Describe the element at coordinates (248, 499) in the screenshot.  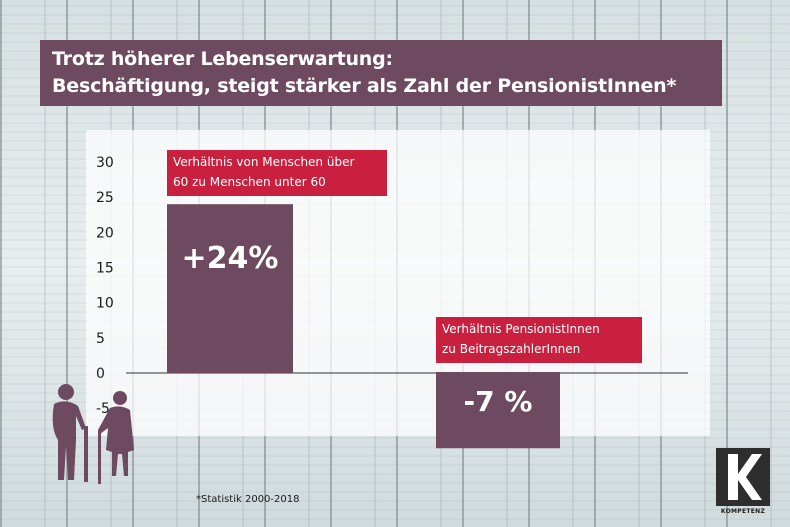
I see `footnote: *Statistik 2000-2018` at that location.